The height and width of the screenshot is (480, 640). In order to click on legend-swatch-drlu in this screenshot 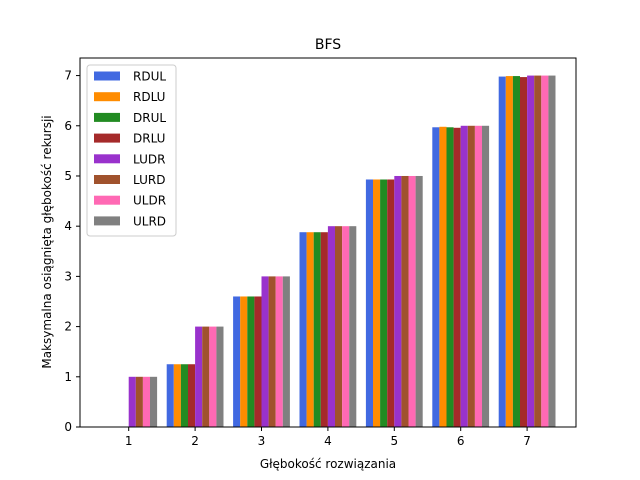, I will do `click(107, 138)`.